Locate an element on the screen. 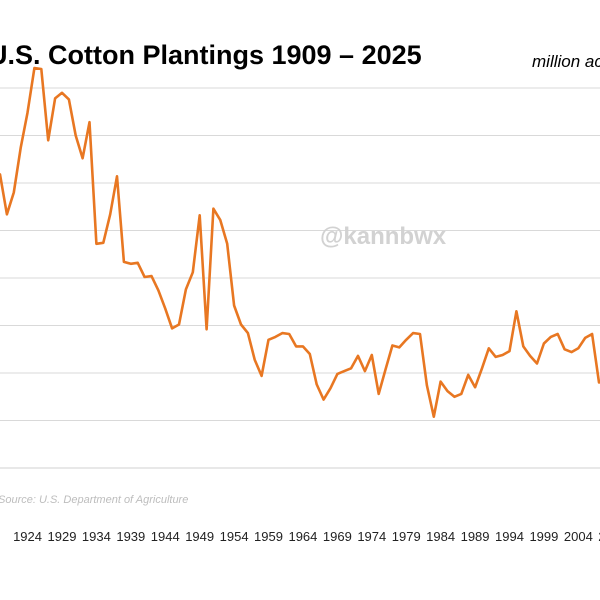 The image size is (600, 600). x-tick-label: 1994 is located at coordinates (509, 536).